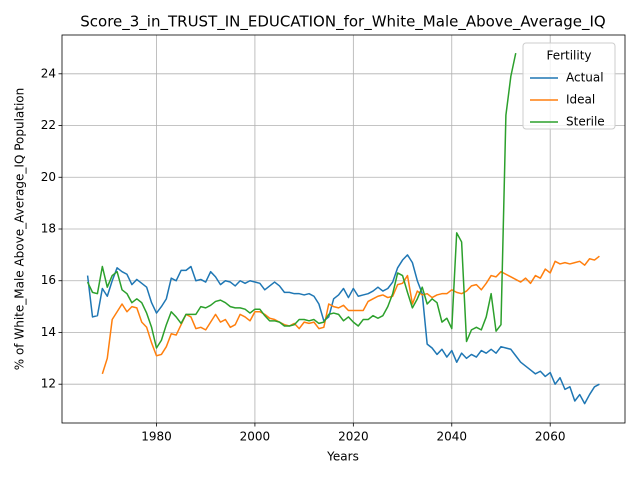 This screenshot has height=480, width=640. What do you see at coordinates (48, 280) in the screenshot?
I see `y-tick-label: 16` at bounding box center [48, 280].